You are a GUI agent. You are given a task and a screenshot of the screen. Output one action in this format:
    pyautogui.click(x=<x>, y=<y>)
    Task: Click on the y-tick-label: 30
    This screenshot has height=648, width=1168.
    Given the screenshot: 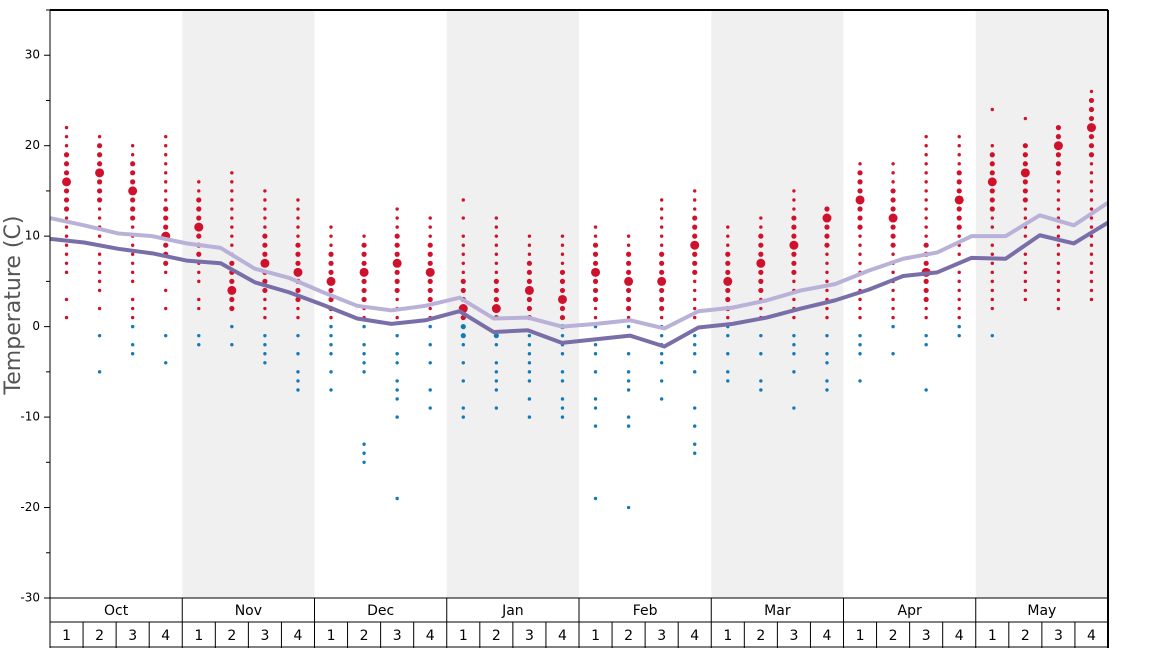 What is the action you would take?
    pyautogui.click(x=32, y=55)
    